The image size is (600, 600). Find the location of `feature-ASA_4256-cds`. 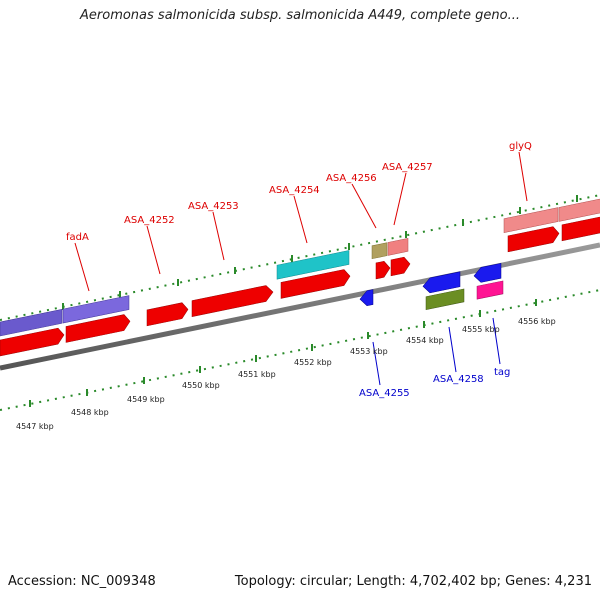

feature-ASA_4256-cds is located at coordinates (383, 270).